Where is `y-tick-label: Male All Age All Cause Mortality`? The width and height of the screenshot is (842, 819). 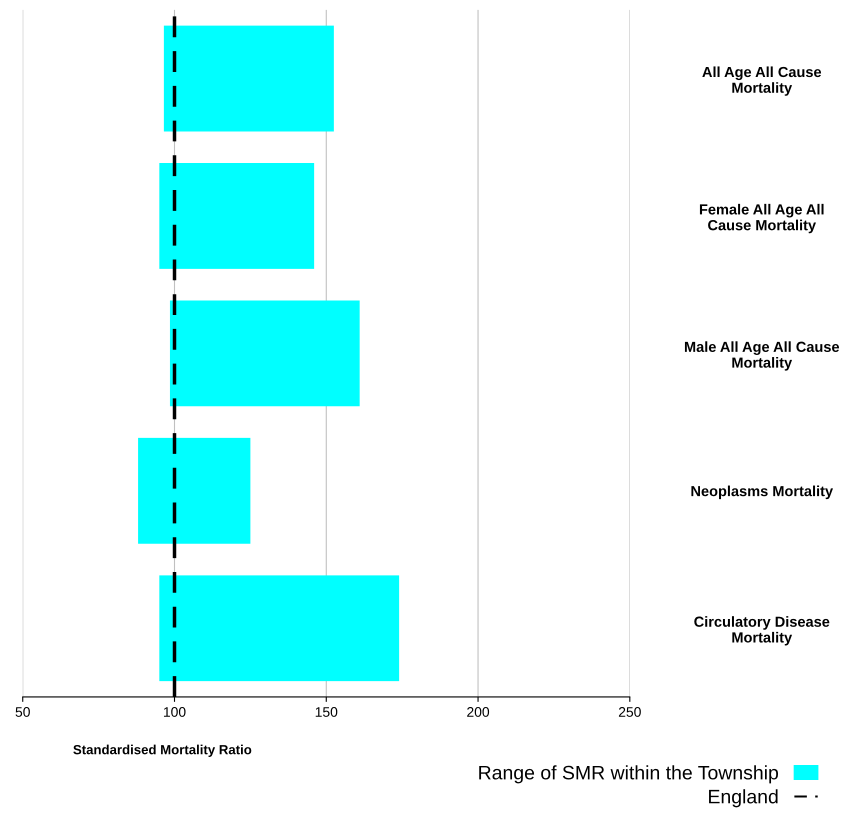
y-tick-label: Male All Age All Cause Mortality is located at coordinates (762, 356).